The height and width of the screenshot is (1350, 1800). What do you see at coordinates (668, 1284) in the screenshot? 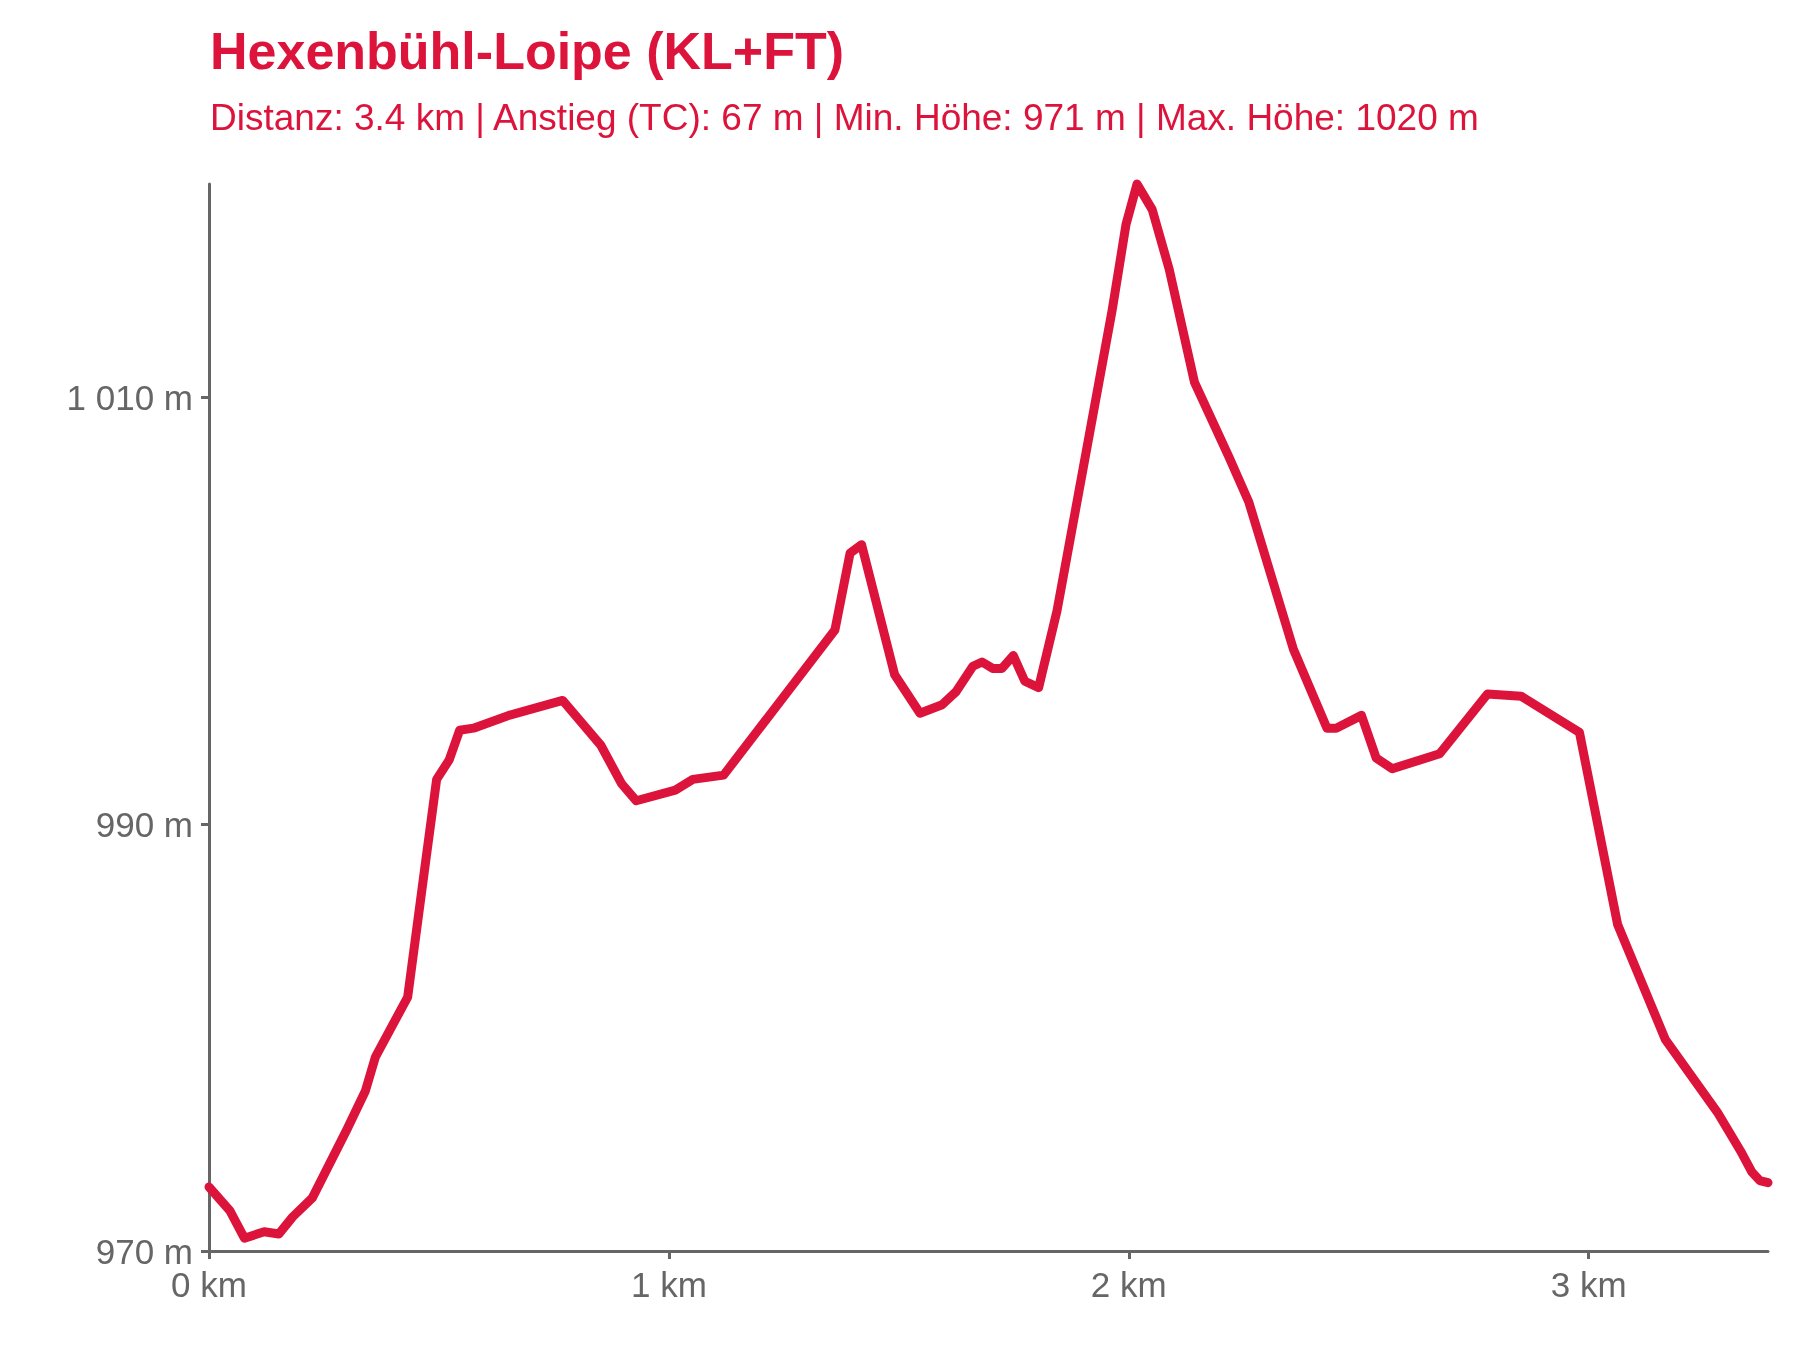
I see `x-tick-label: 1 km` at bounding box center [668, 1284].